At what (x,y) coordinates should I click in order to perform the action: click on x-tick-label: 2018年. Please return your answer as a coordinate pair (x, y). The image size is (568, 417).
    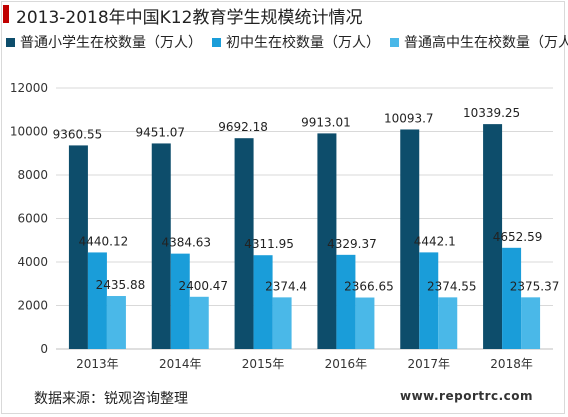
    Looking at the image, I should click on (511, 364).